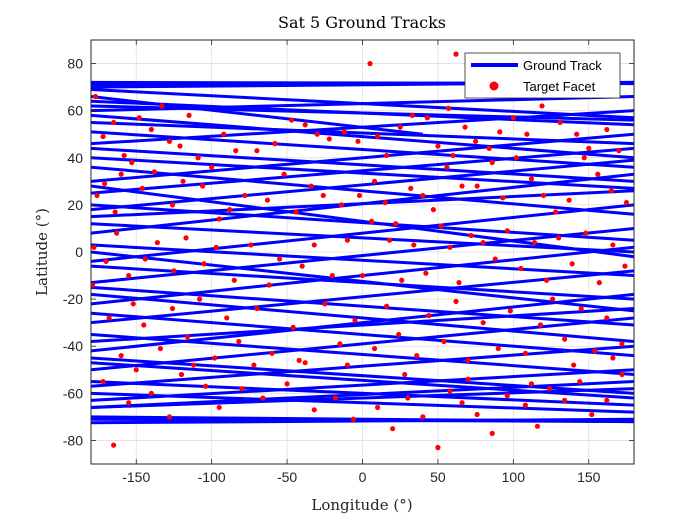  What do you see at coordinates (362, 22) in the screenshot?
I see `chart-title: Sat 5 Ground Tracks` at bounding box center [362, 22].